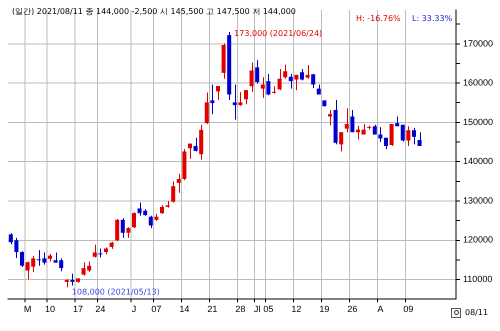 The width and height of the screenshot is (500, 331). Describe the element at coordinates (478, 83) in the screenshot. I see `y-tick-label: 160000` at that location.